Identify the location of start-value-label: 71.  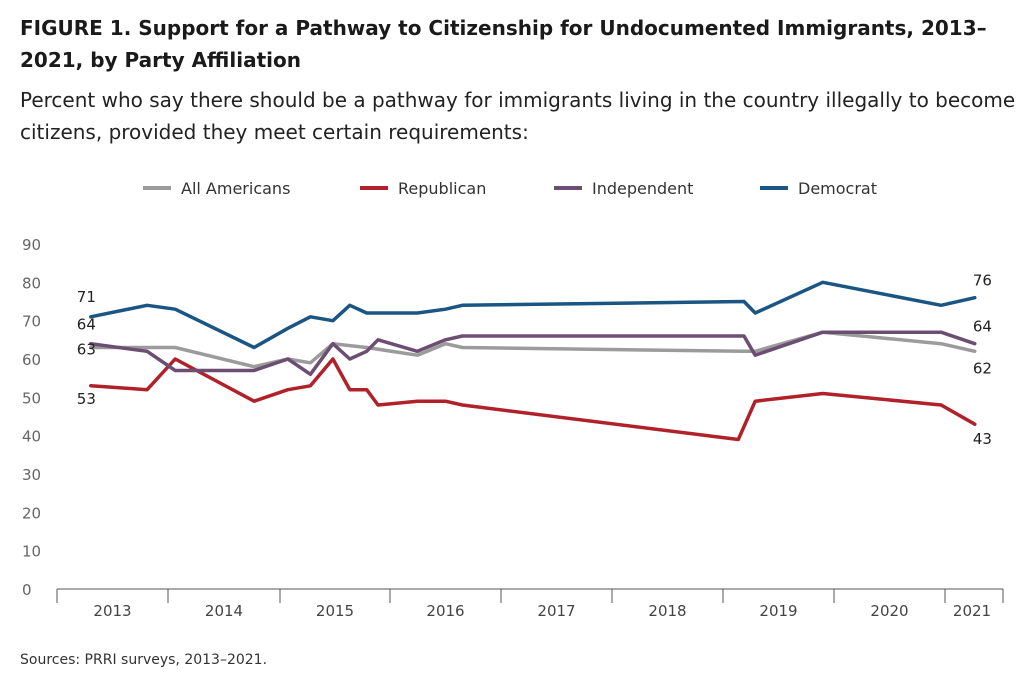
(86, 297).